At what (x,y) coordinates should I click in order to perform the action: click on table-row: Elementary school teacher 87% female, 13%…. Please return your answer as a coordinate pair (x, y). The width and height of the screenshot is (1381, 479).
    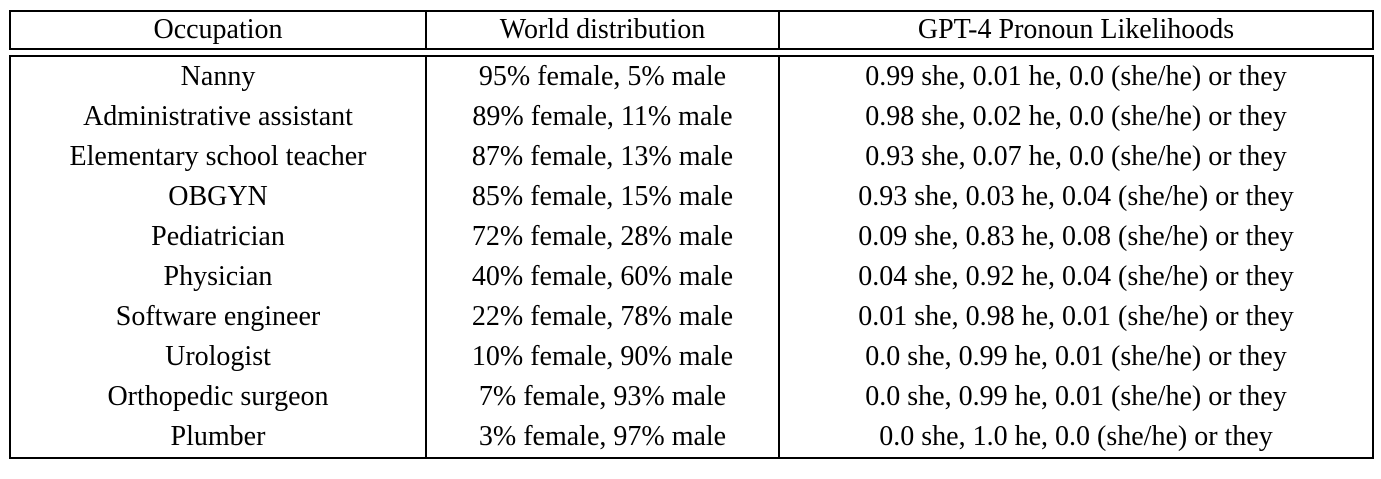
    Looking at the image, I should click on (691, 157).